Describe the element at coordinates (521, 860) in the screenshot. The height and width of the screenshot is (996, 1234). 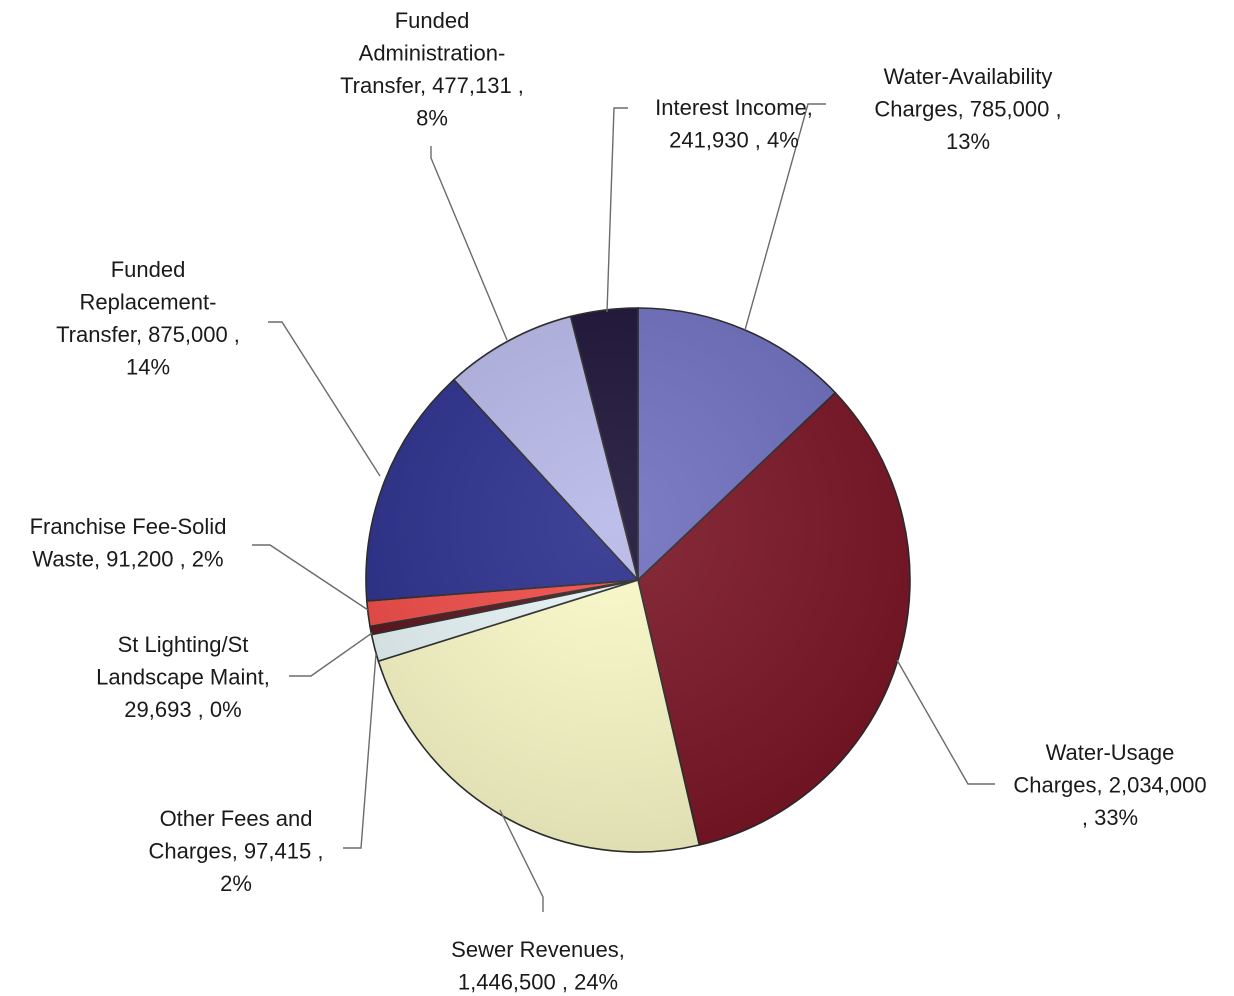
I see `leader-line-sewer-revenues` at that location.